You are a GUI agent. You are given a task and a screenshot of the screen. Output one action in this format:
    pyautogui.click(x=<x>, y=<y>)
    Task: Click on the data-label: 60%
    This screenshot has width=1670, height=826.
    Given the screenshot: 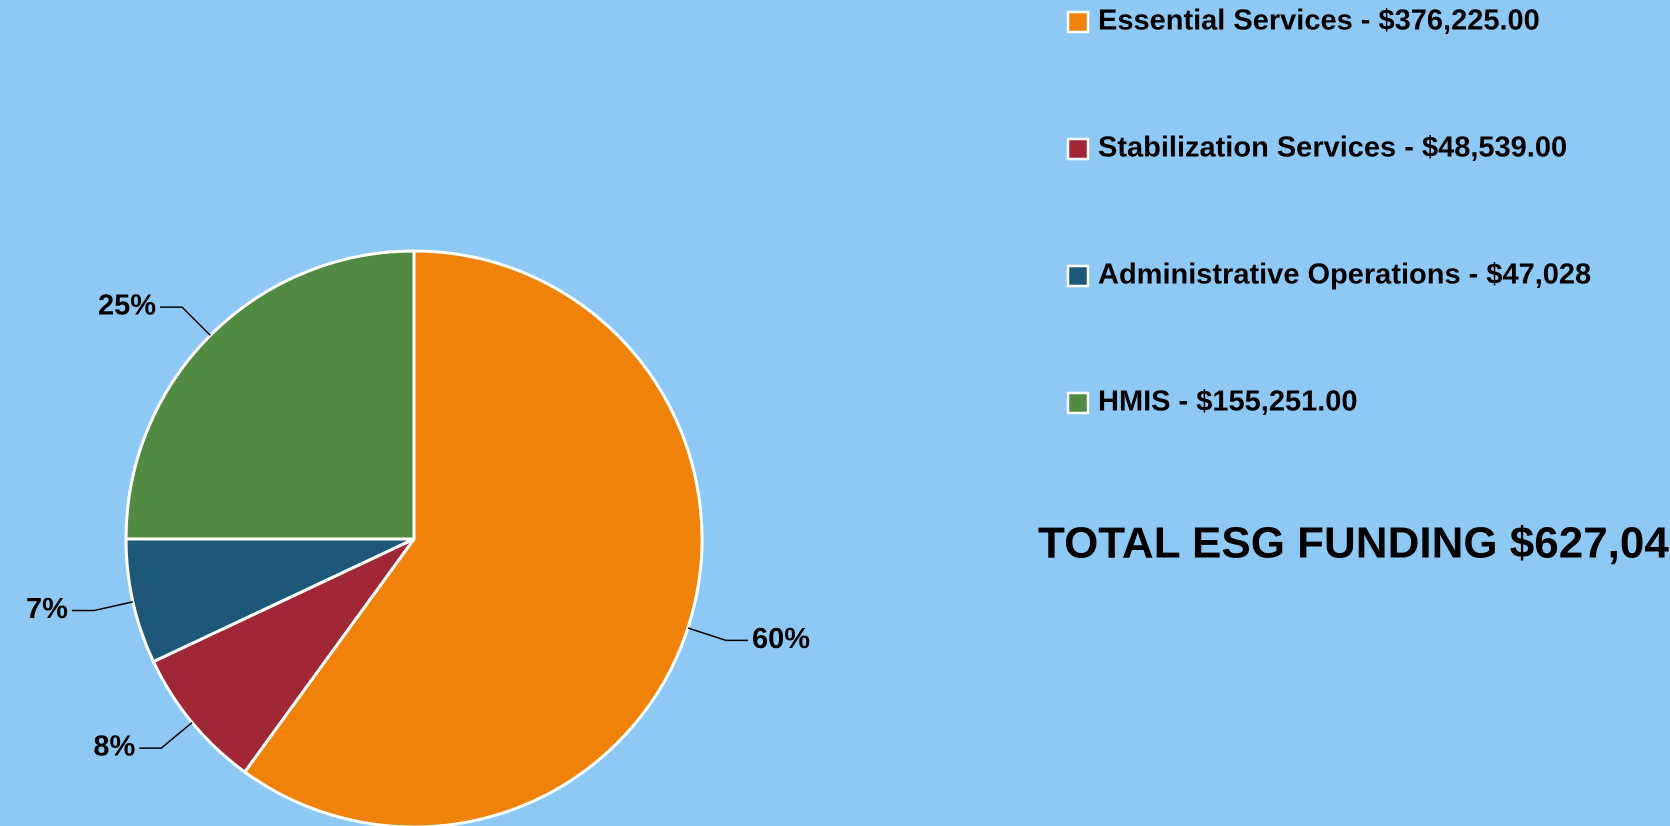 What is the action you would take?
    pyautogui.click(x=781, y=639)
    